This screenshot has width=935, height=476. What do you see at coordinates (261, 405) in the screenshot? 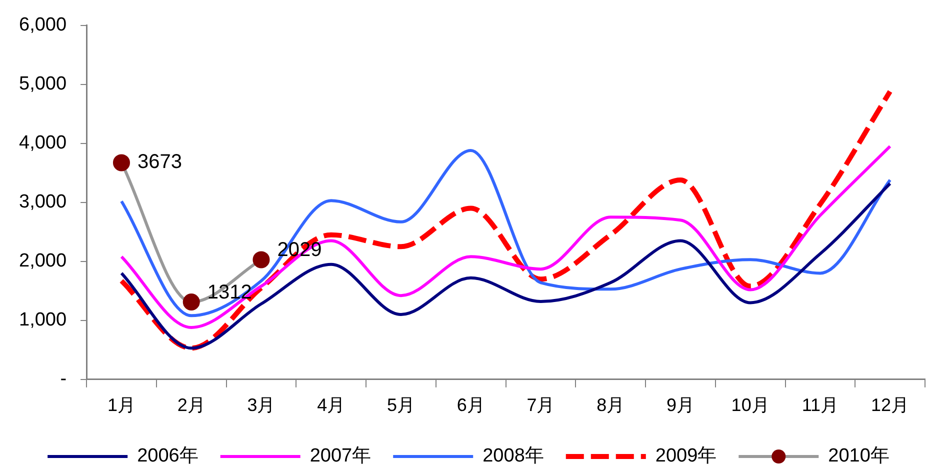
I see `x-tick-label: 3月` at bounding box center [261, 405].